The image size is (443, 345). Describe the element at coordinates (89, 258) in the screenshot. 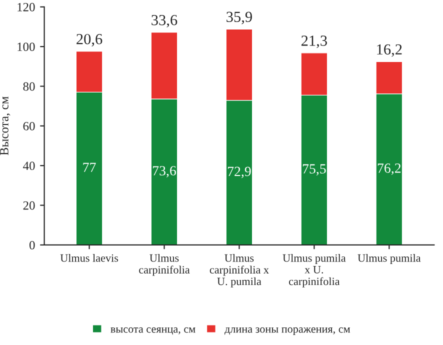

I see `x-tick-label: Ulmus laevis` at that location.